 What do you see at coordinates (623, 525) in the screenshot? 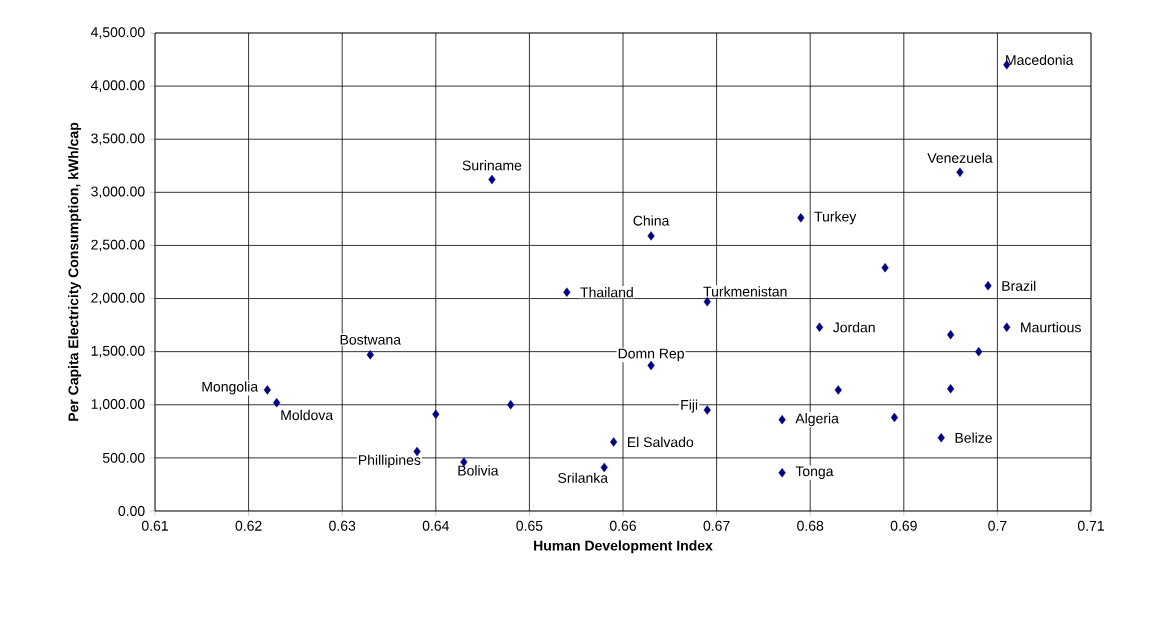
I see `x-tick-label: 0.66` at bounding box center [623, 525].